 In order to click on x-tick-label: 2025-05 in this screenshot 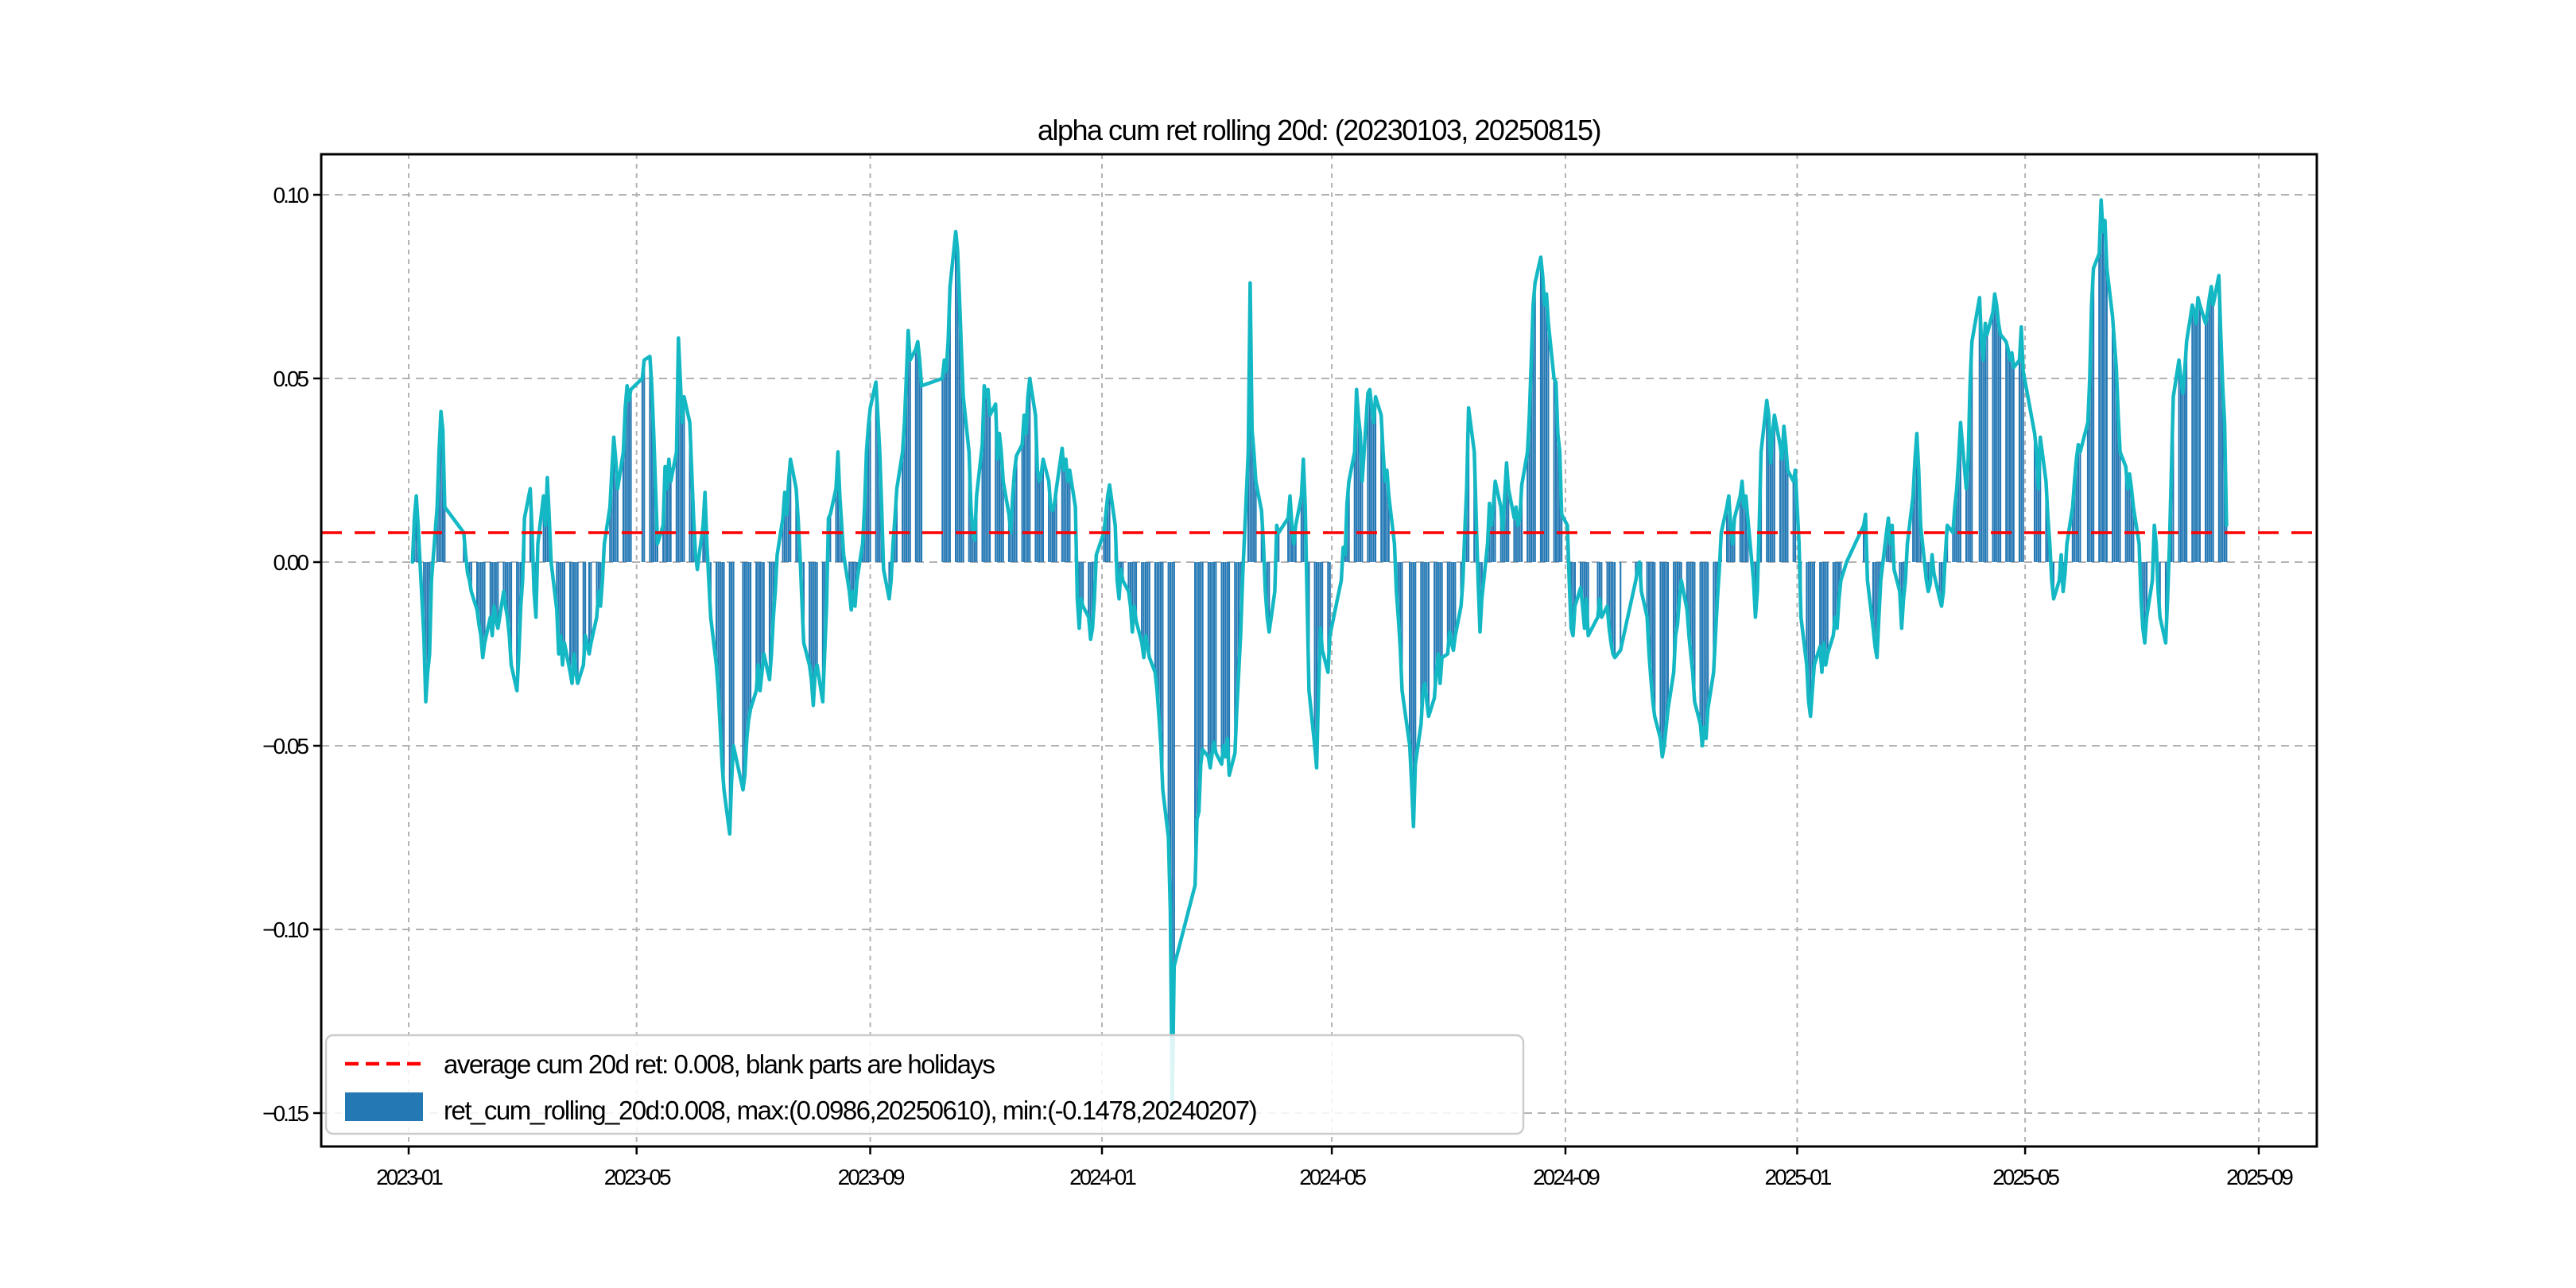, I will do `click(2025, 1177)`.